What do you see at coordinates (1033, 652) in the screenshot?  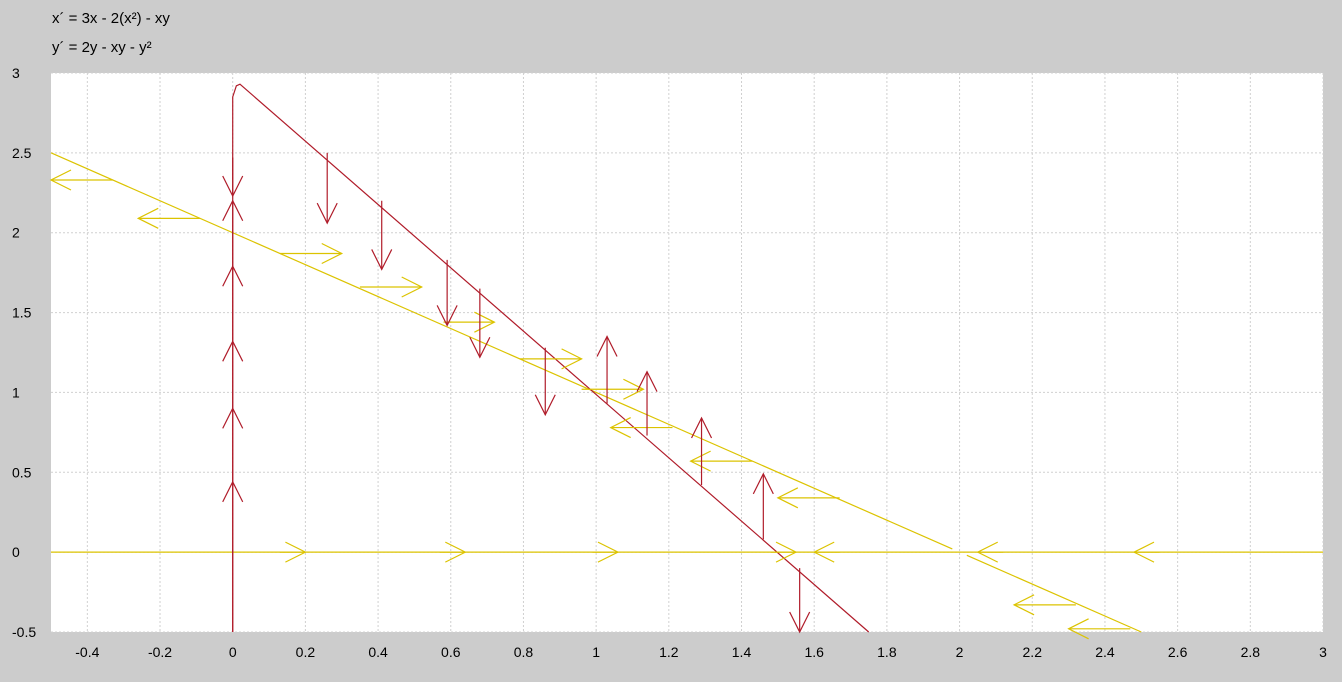 I see `x-tick-label: 2.2` at bounding box center [1033, 652].